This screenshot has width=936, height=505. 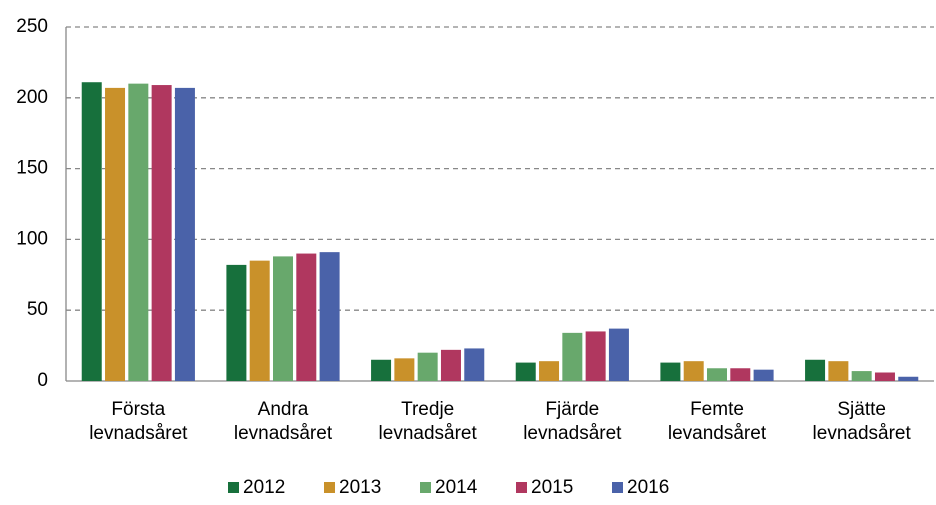 I want to click on legend-label: 2015, so click(x=552, y=487).